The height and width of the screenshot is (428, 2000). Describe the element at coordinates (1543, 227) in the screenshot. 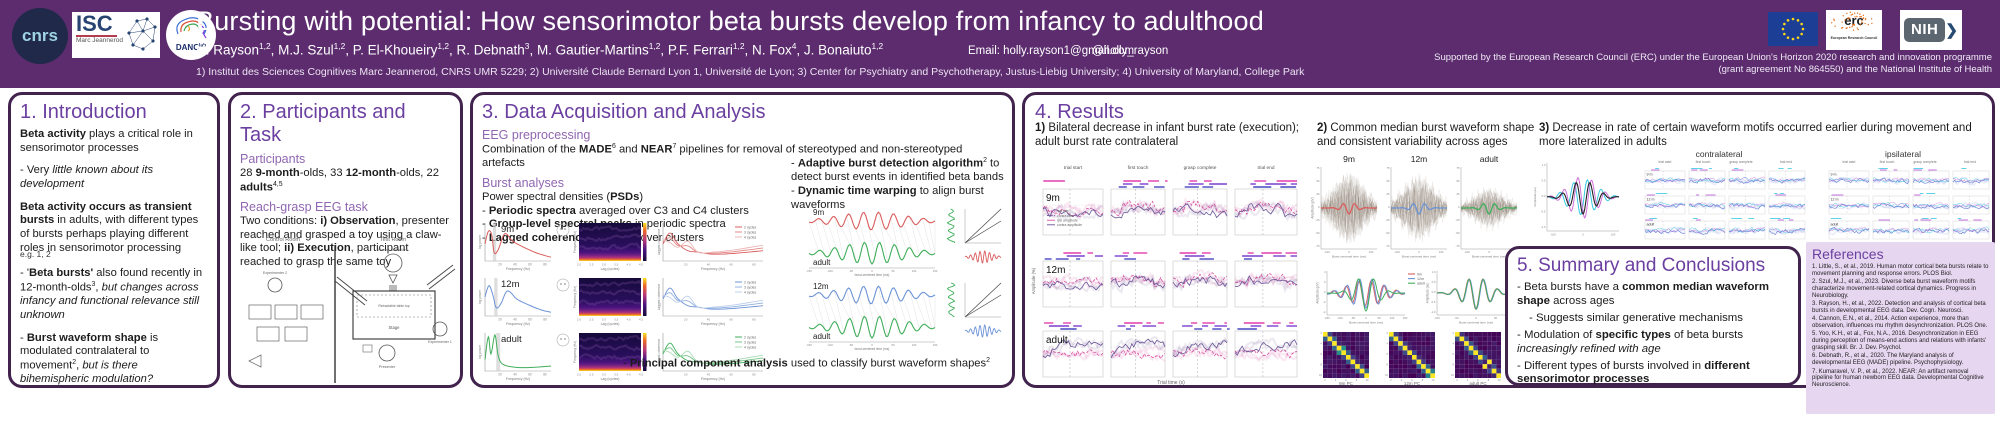

I see `svg-text: -1.0` at that location.